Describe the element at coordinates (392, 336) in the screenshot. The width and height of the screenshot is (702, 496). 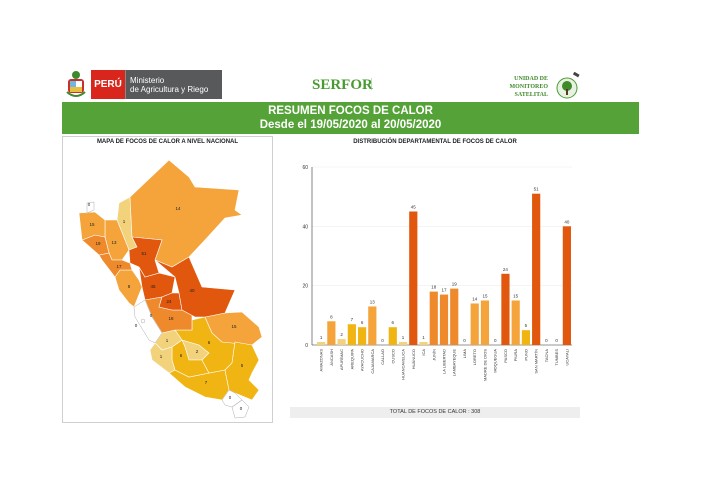
I see `bar-cusco` at that location.